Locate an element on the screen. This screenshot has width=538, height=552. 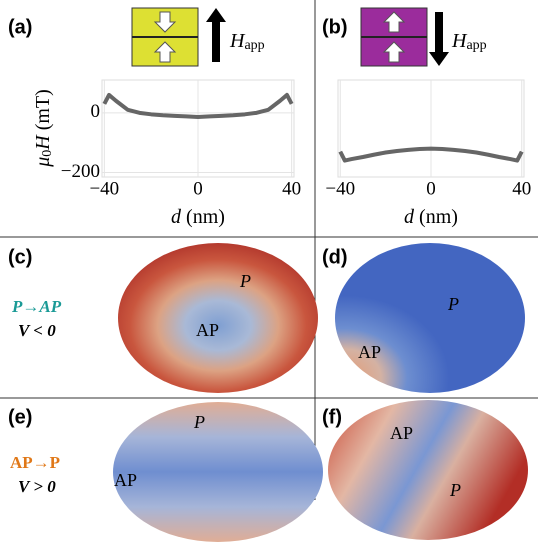
panel-label: (b) is located at coordinates (335, 27).